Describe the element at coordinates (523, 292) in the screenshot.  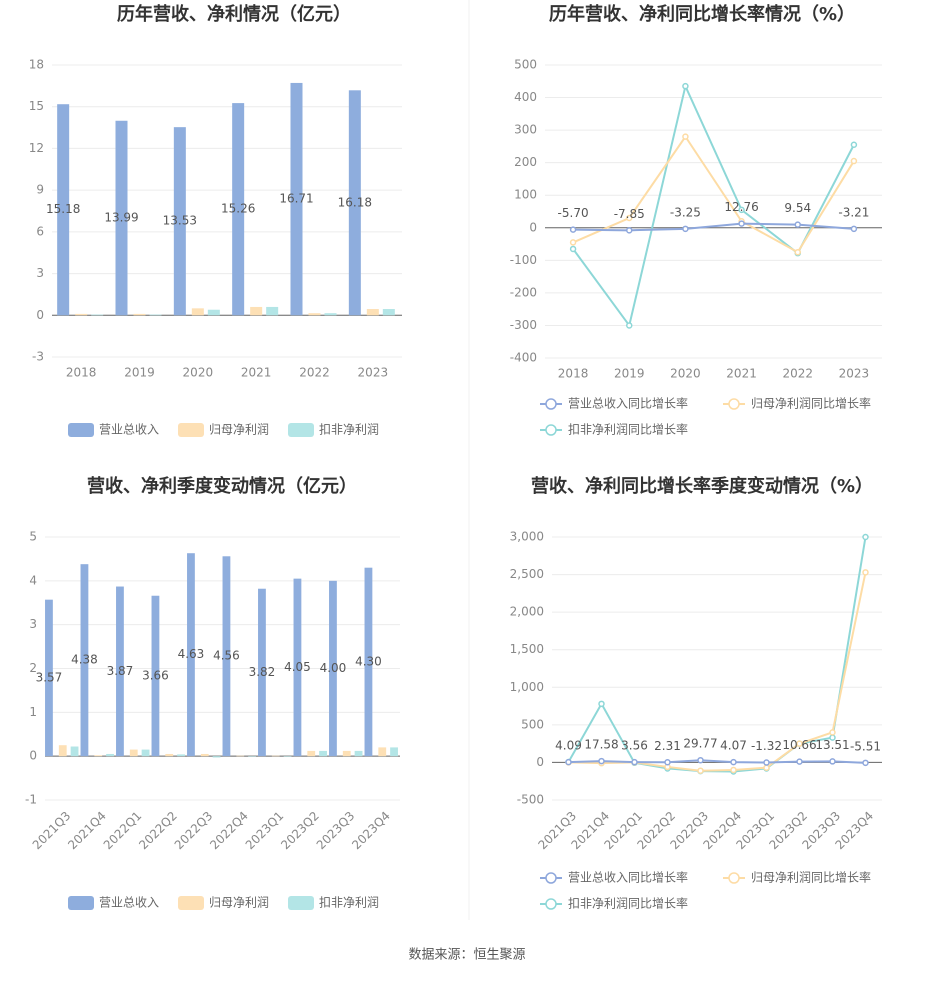
I see `y-tick-label: -200` at that location.